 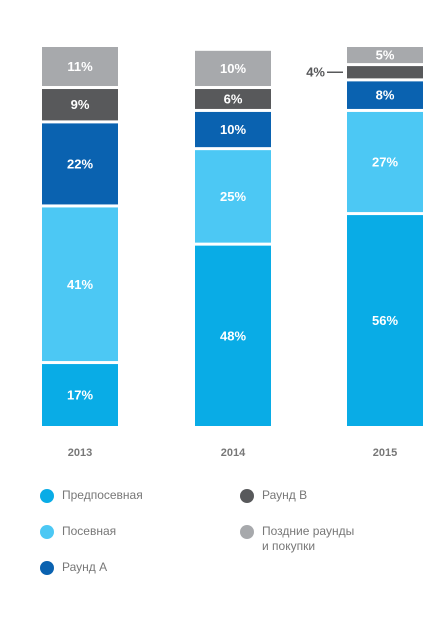 What do you see at coordinates (102, 495) in the screenshot?
I see `legend-label-preseed: Предпосевная` at bounding box center [102, 495].